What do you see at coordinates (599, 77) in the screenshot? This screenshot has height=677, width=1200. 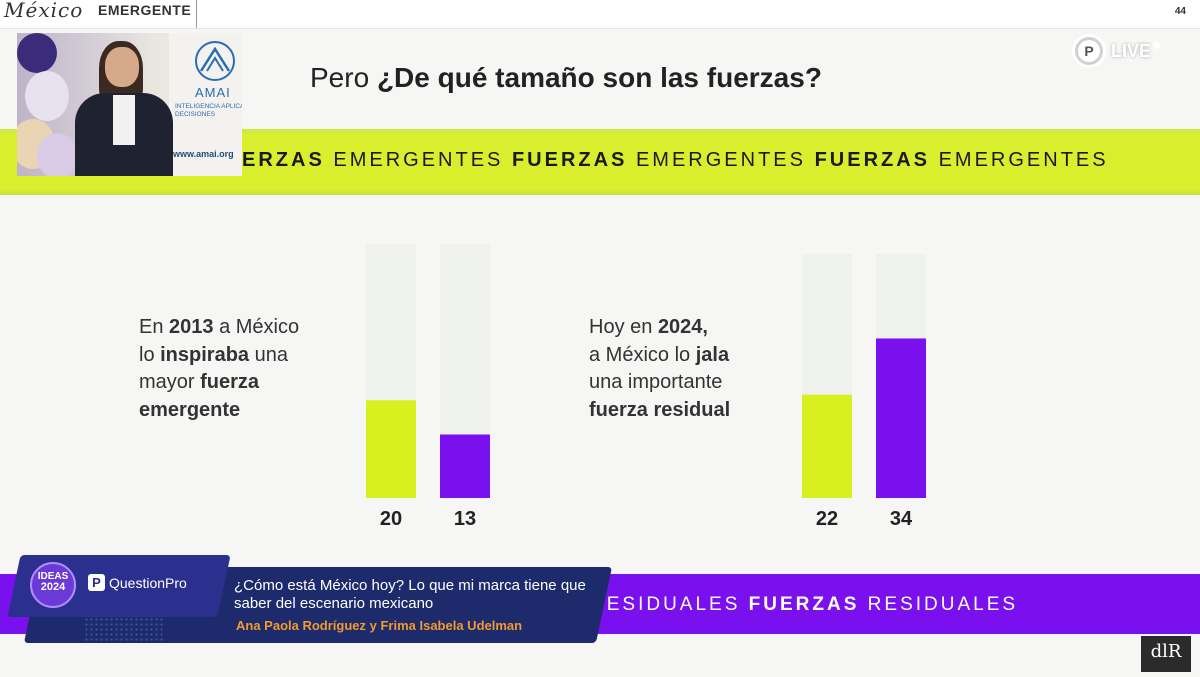 I see `title-emphasis: ¿De qué tamaño son las fuerzas?` at bounding box center [599, 77].